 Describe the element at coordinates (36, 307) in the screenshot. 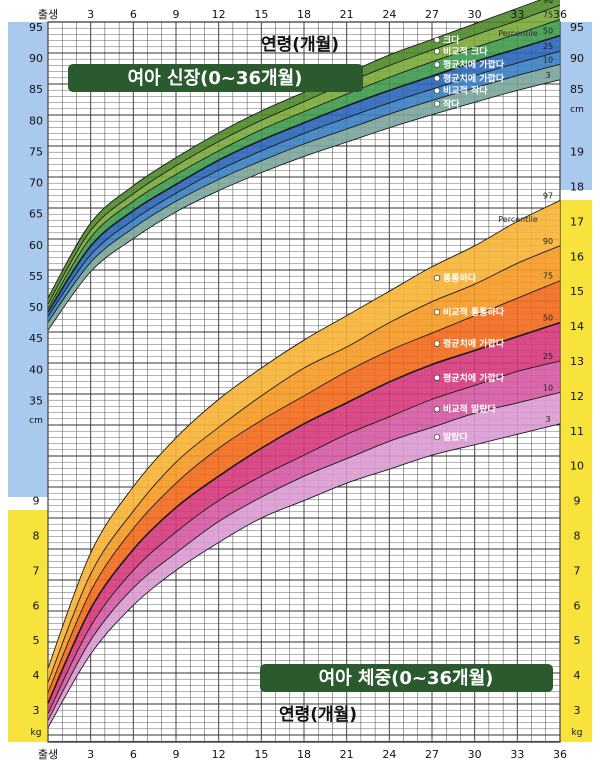

I see `height-y-tick-label: 50` at that location.